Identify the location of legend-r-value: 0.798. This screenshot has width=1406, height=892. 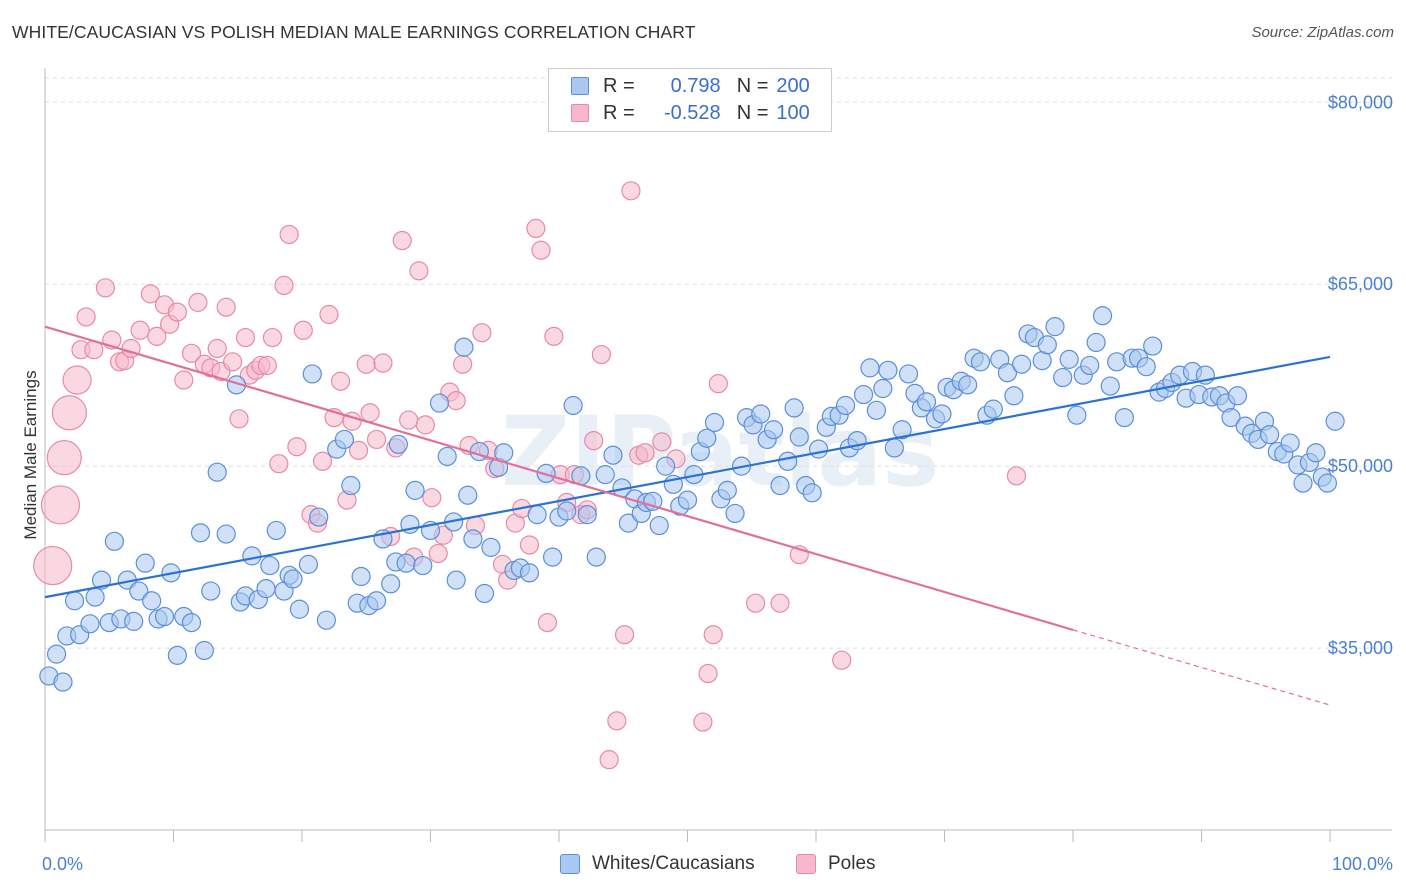
(695, 85).